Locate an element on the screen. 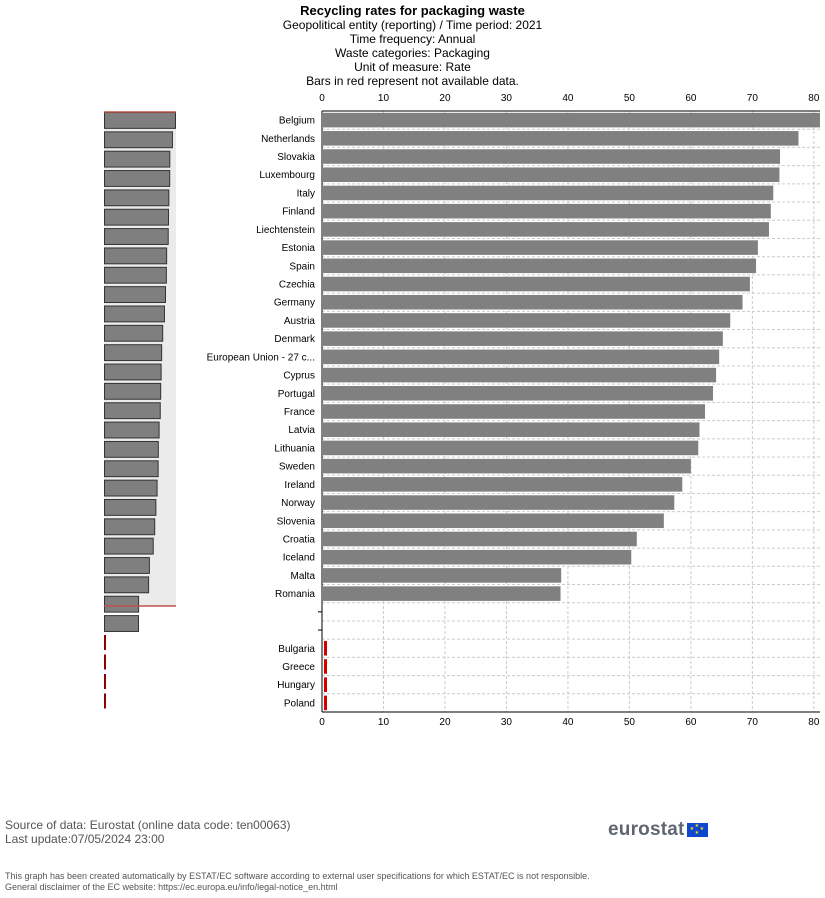 This screenshot has height=898, width=825. category-label: Liechtenstein is located at coordinates (285, 230).